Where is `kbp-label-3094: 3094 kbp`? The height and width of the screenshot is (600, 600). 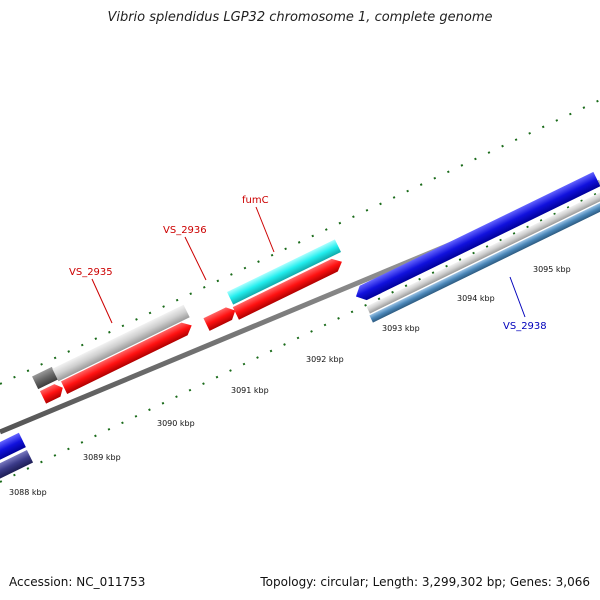
kbp-label-3094: 3094 kbp is located at coordinates (476, 298).